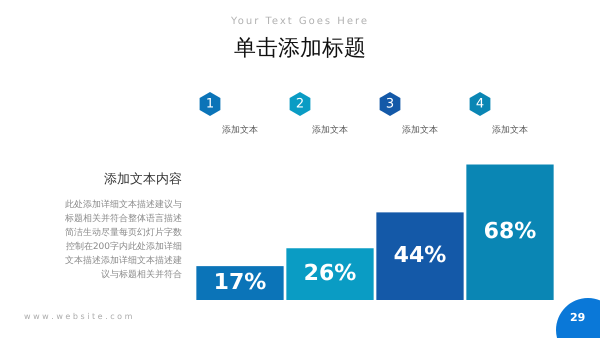  I want to click on annotation: 添加文本内容, so click(142, 180).